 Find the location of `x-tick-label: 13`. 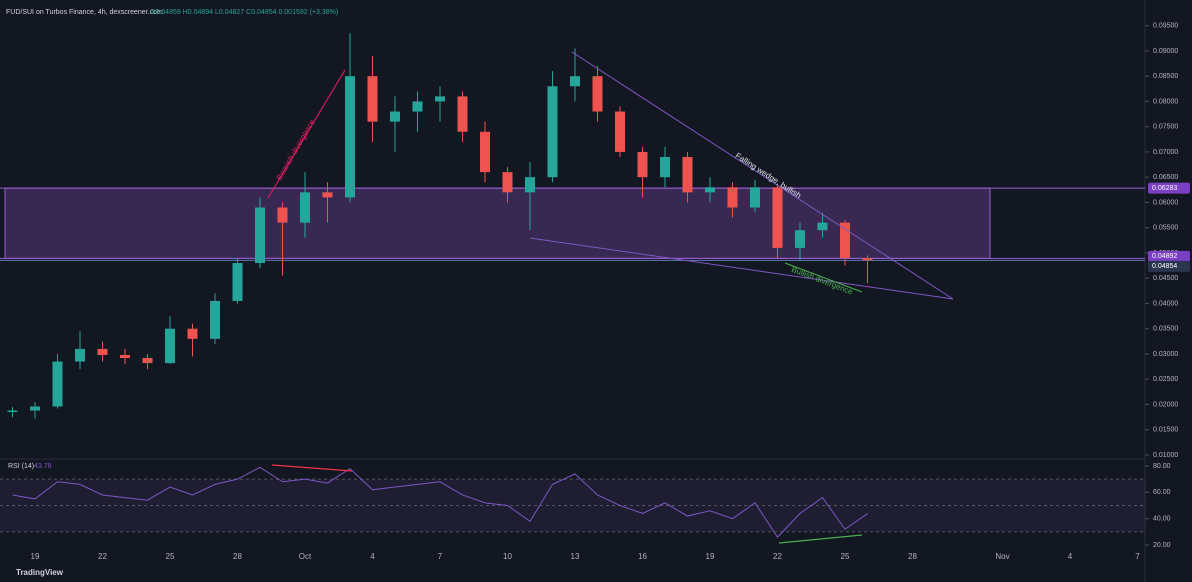

x-tick-label: 13 is located at coordinates (575, 556).